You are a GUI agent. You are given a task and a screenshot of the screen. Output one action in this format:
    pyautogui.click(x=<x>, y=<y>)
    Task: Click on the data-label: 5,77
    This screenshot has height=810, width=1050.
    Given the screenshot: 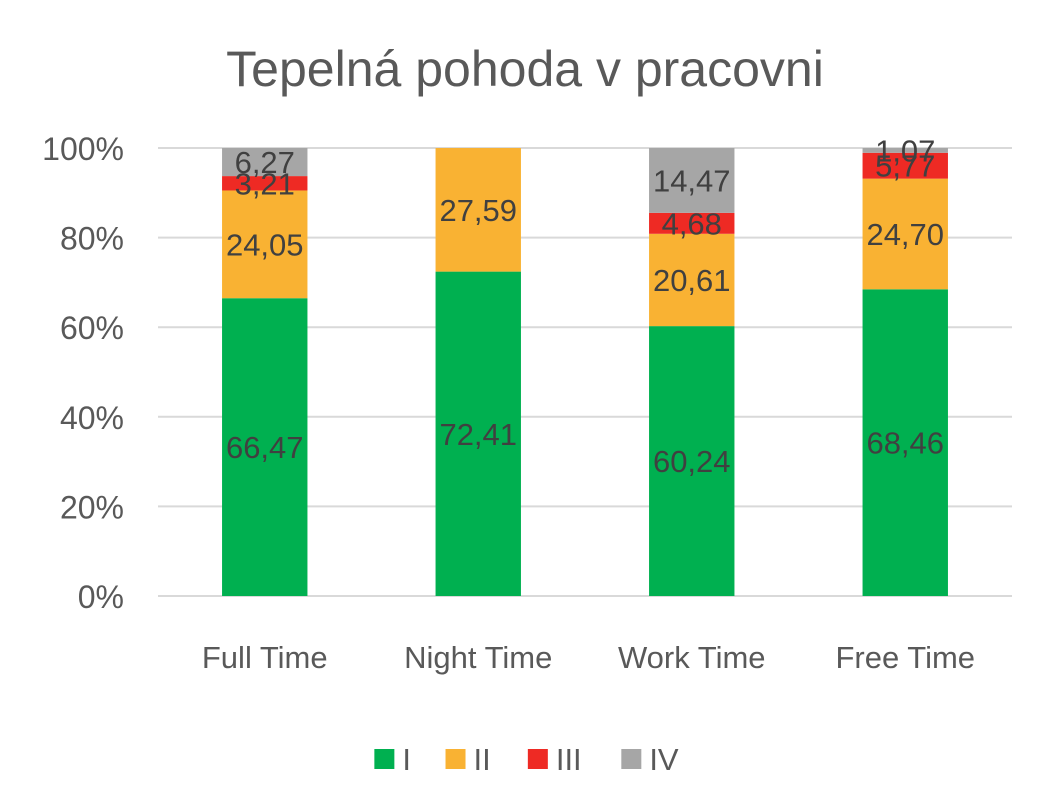 What is the action you would take?
    pyautogui.click(x=905, y=166)
    